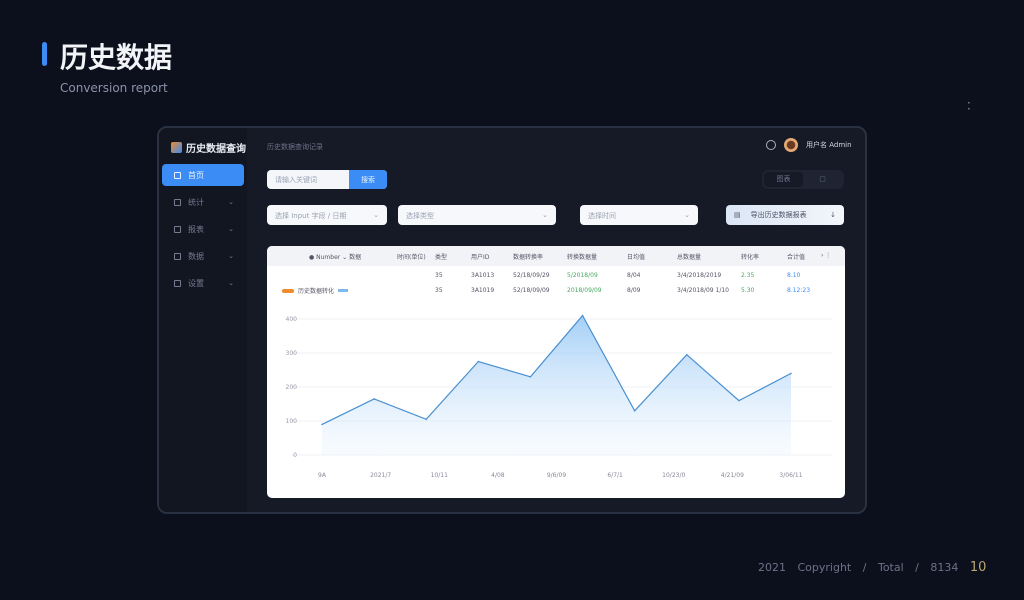 This screenshot has height=600, width=1024. What do you see at coordinates (582, 257) in the screenshot?
I see `column-header: 转换数据量` at bounding box center [582, 257].